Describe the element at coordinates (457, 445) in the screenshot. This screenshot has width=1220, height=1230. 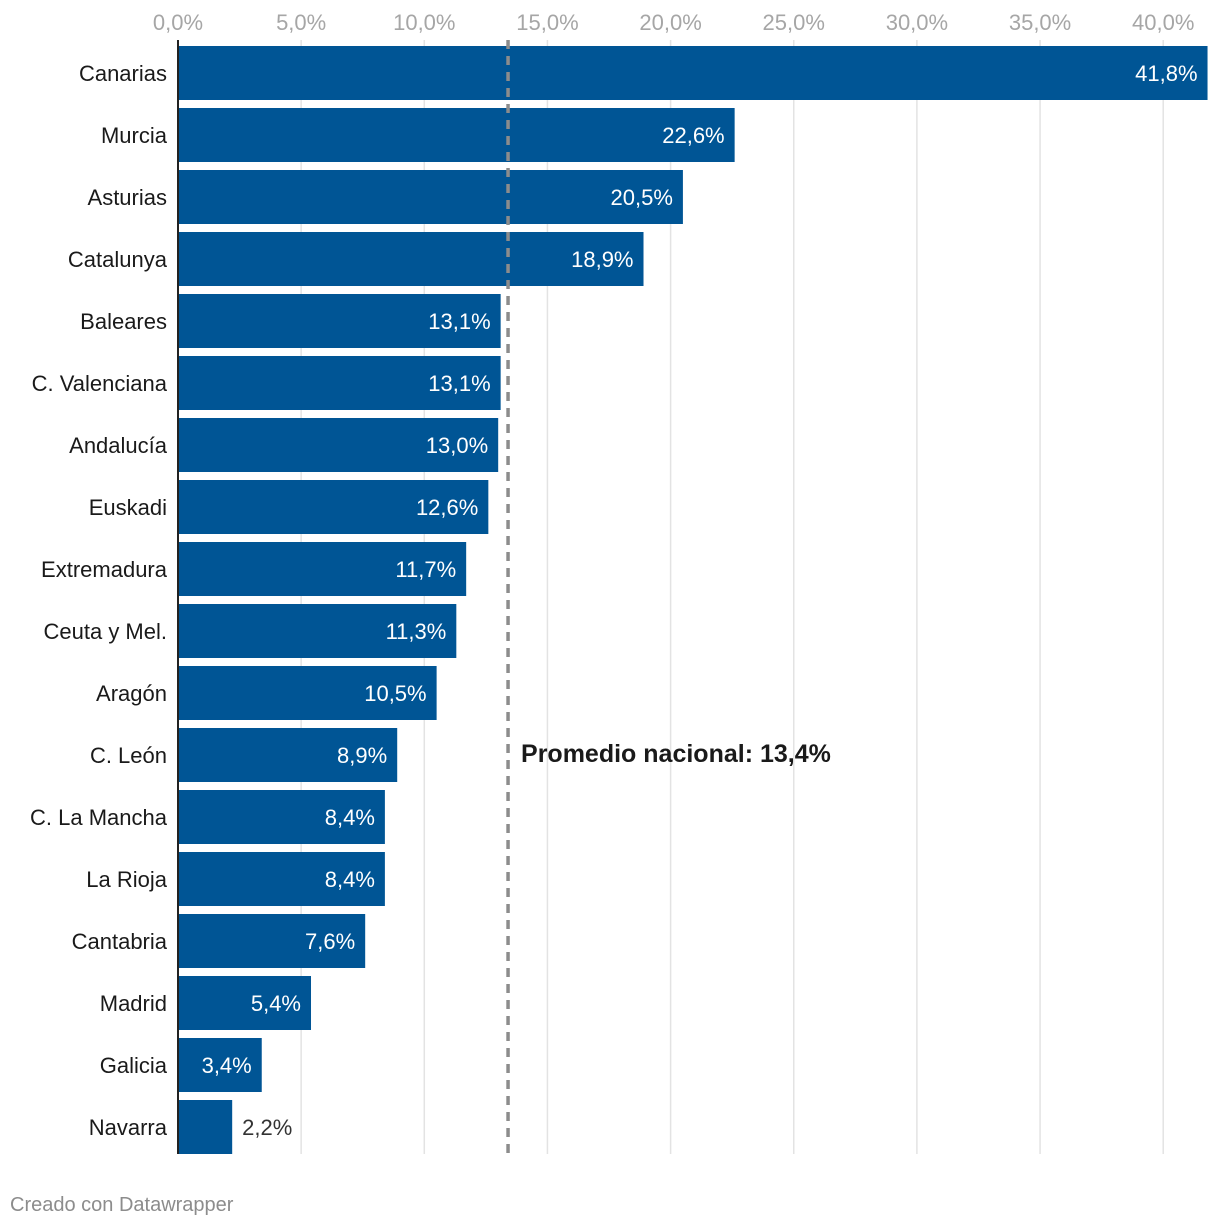
I see `value-label: 13,0%` at that location.